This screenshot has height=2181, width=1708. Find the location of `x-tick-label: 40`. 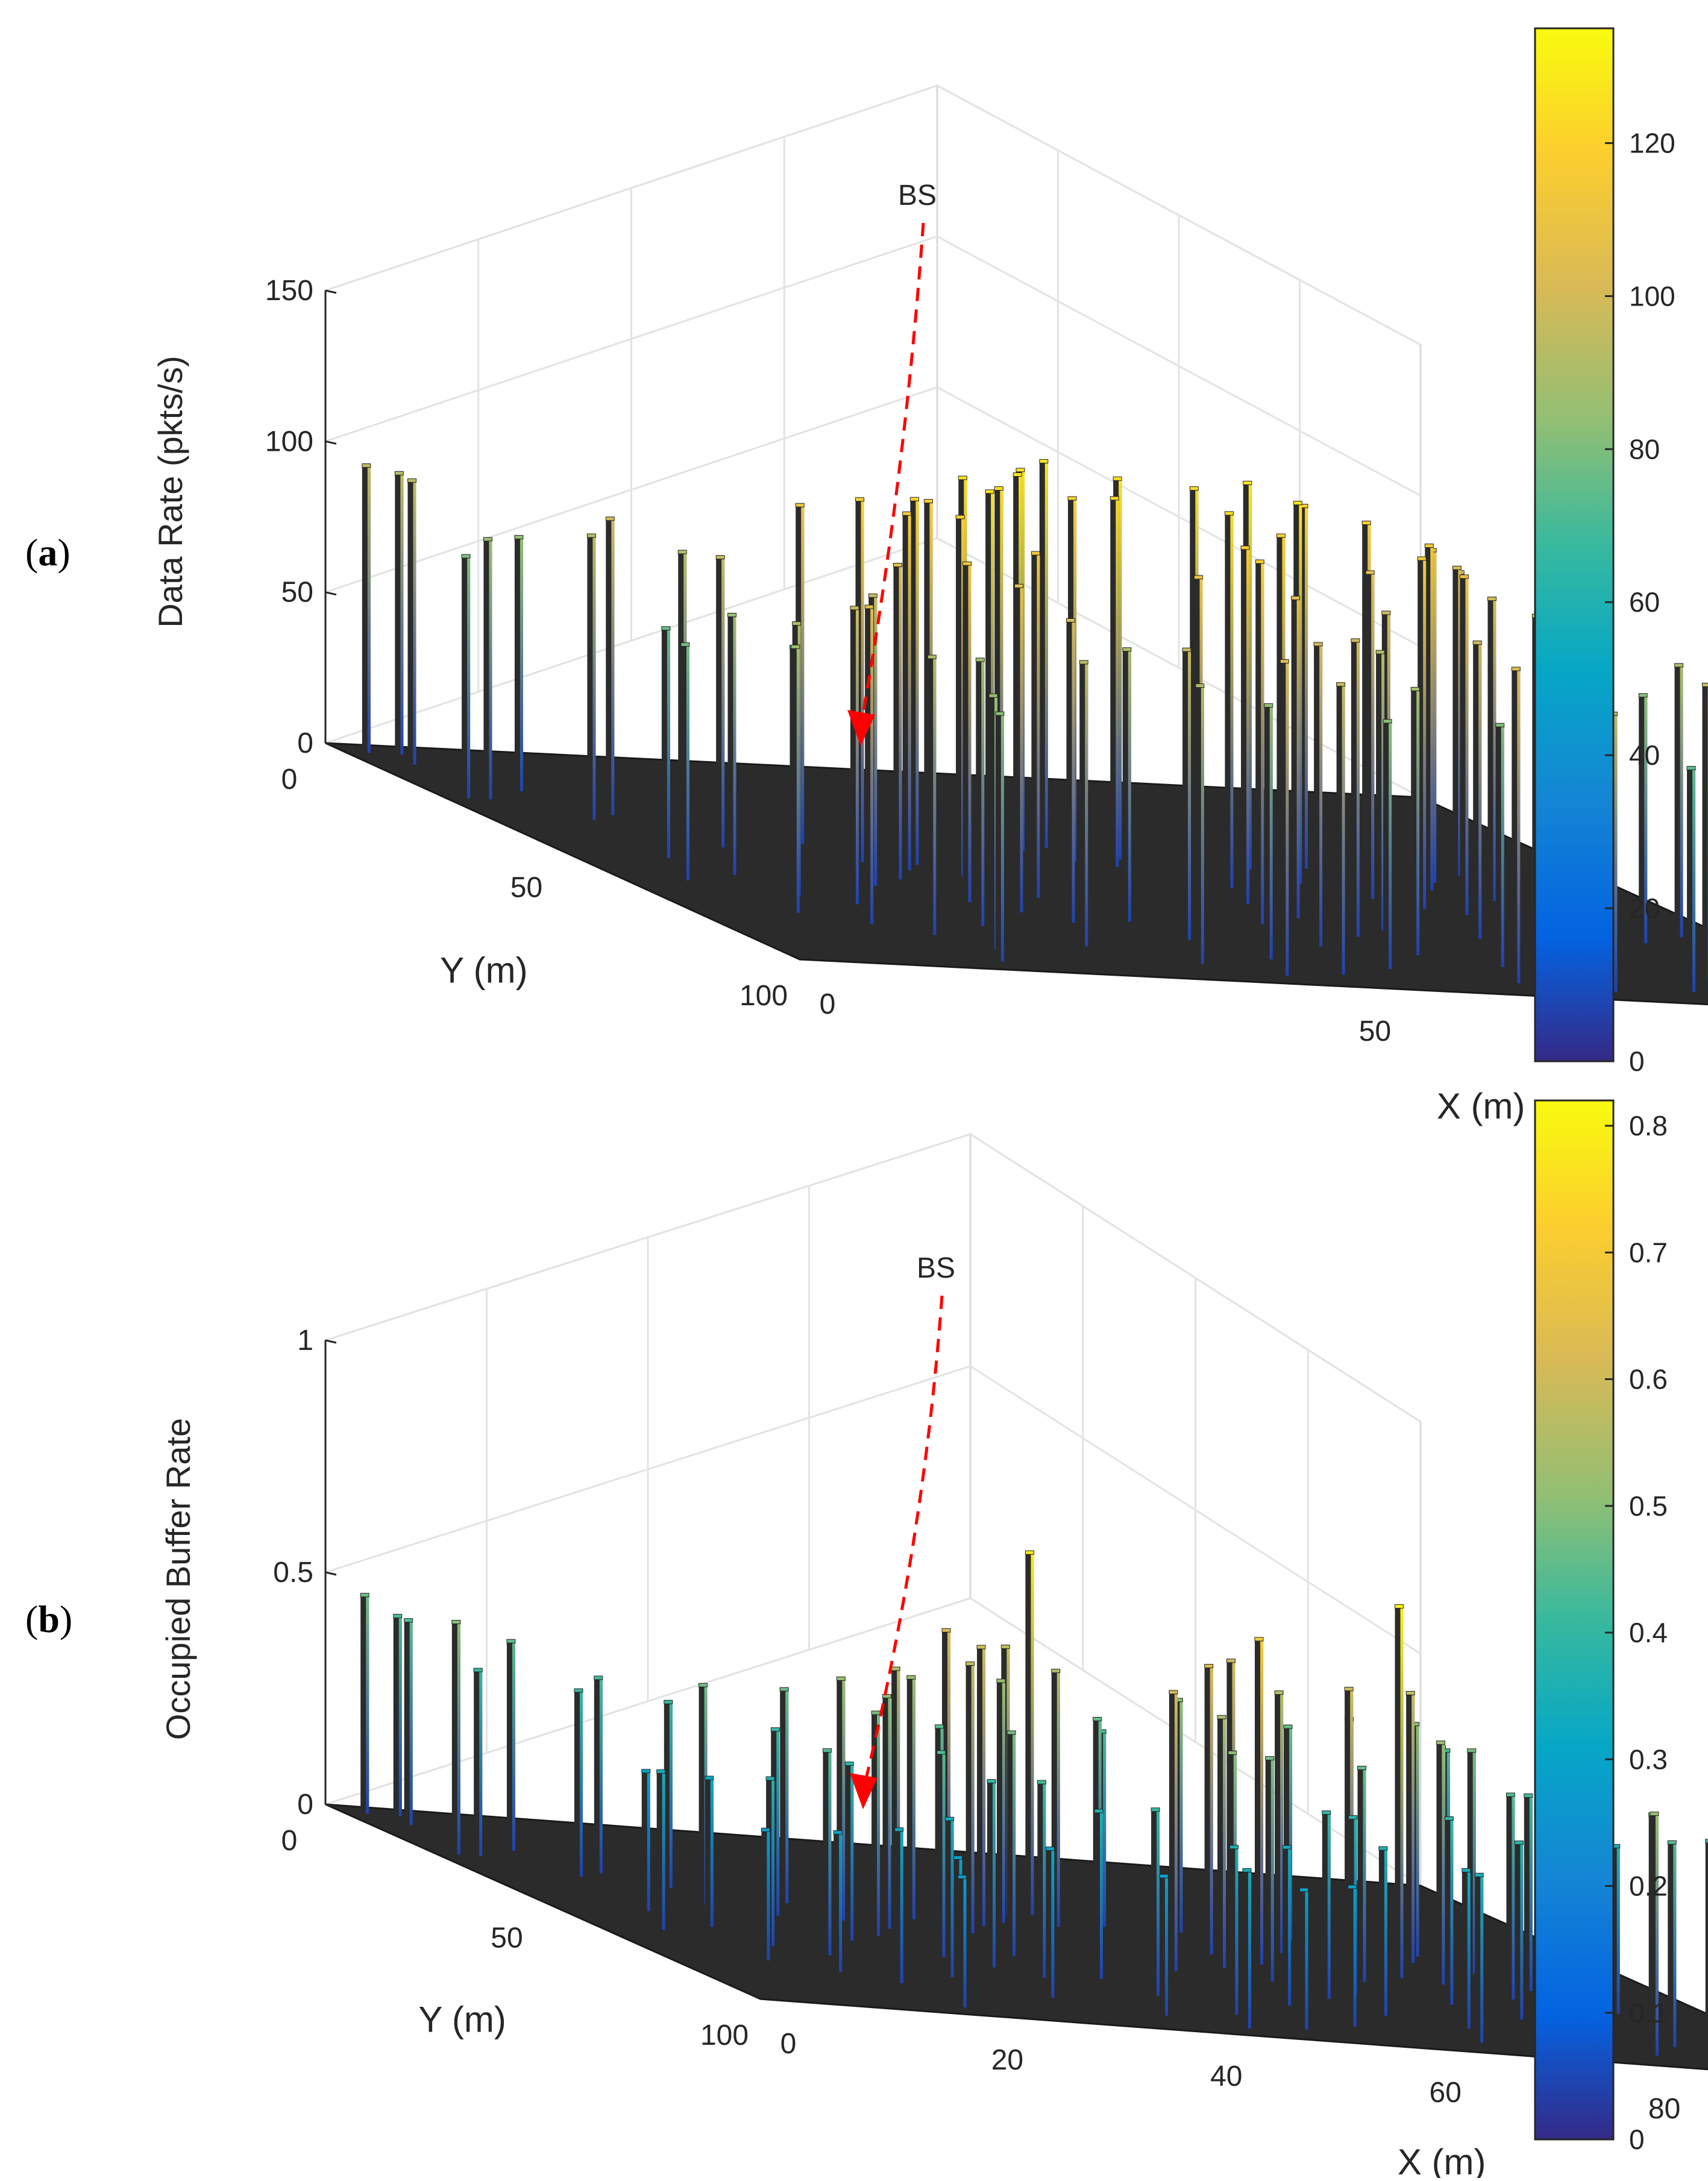

x-tick-label: 40 is located at coordinates (1226, 2076).